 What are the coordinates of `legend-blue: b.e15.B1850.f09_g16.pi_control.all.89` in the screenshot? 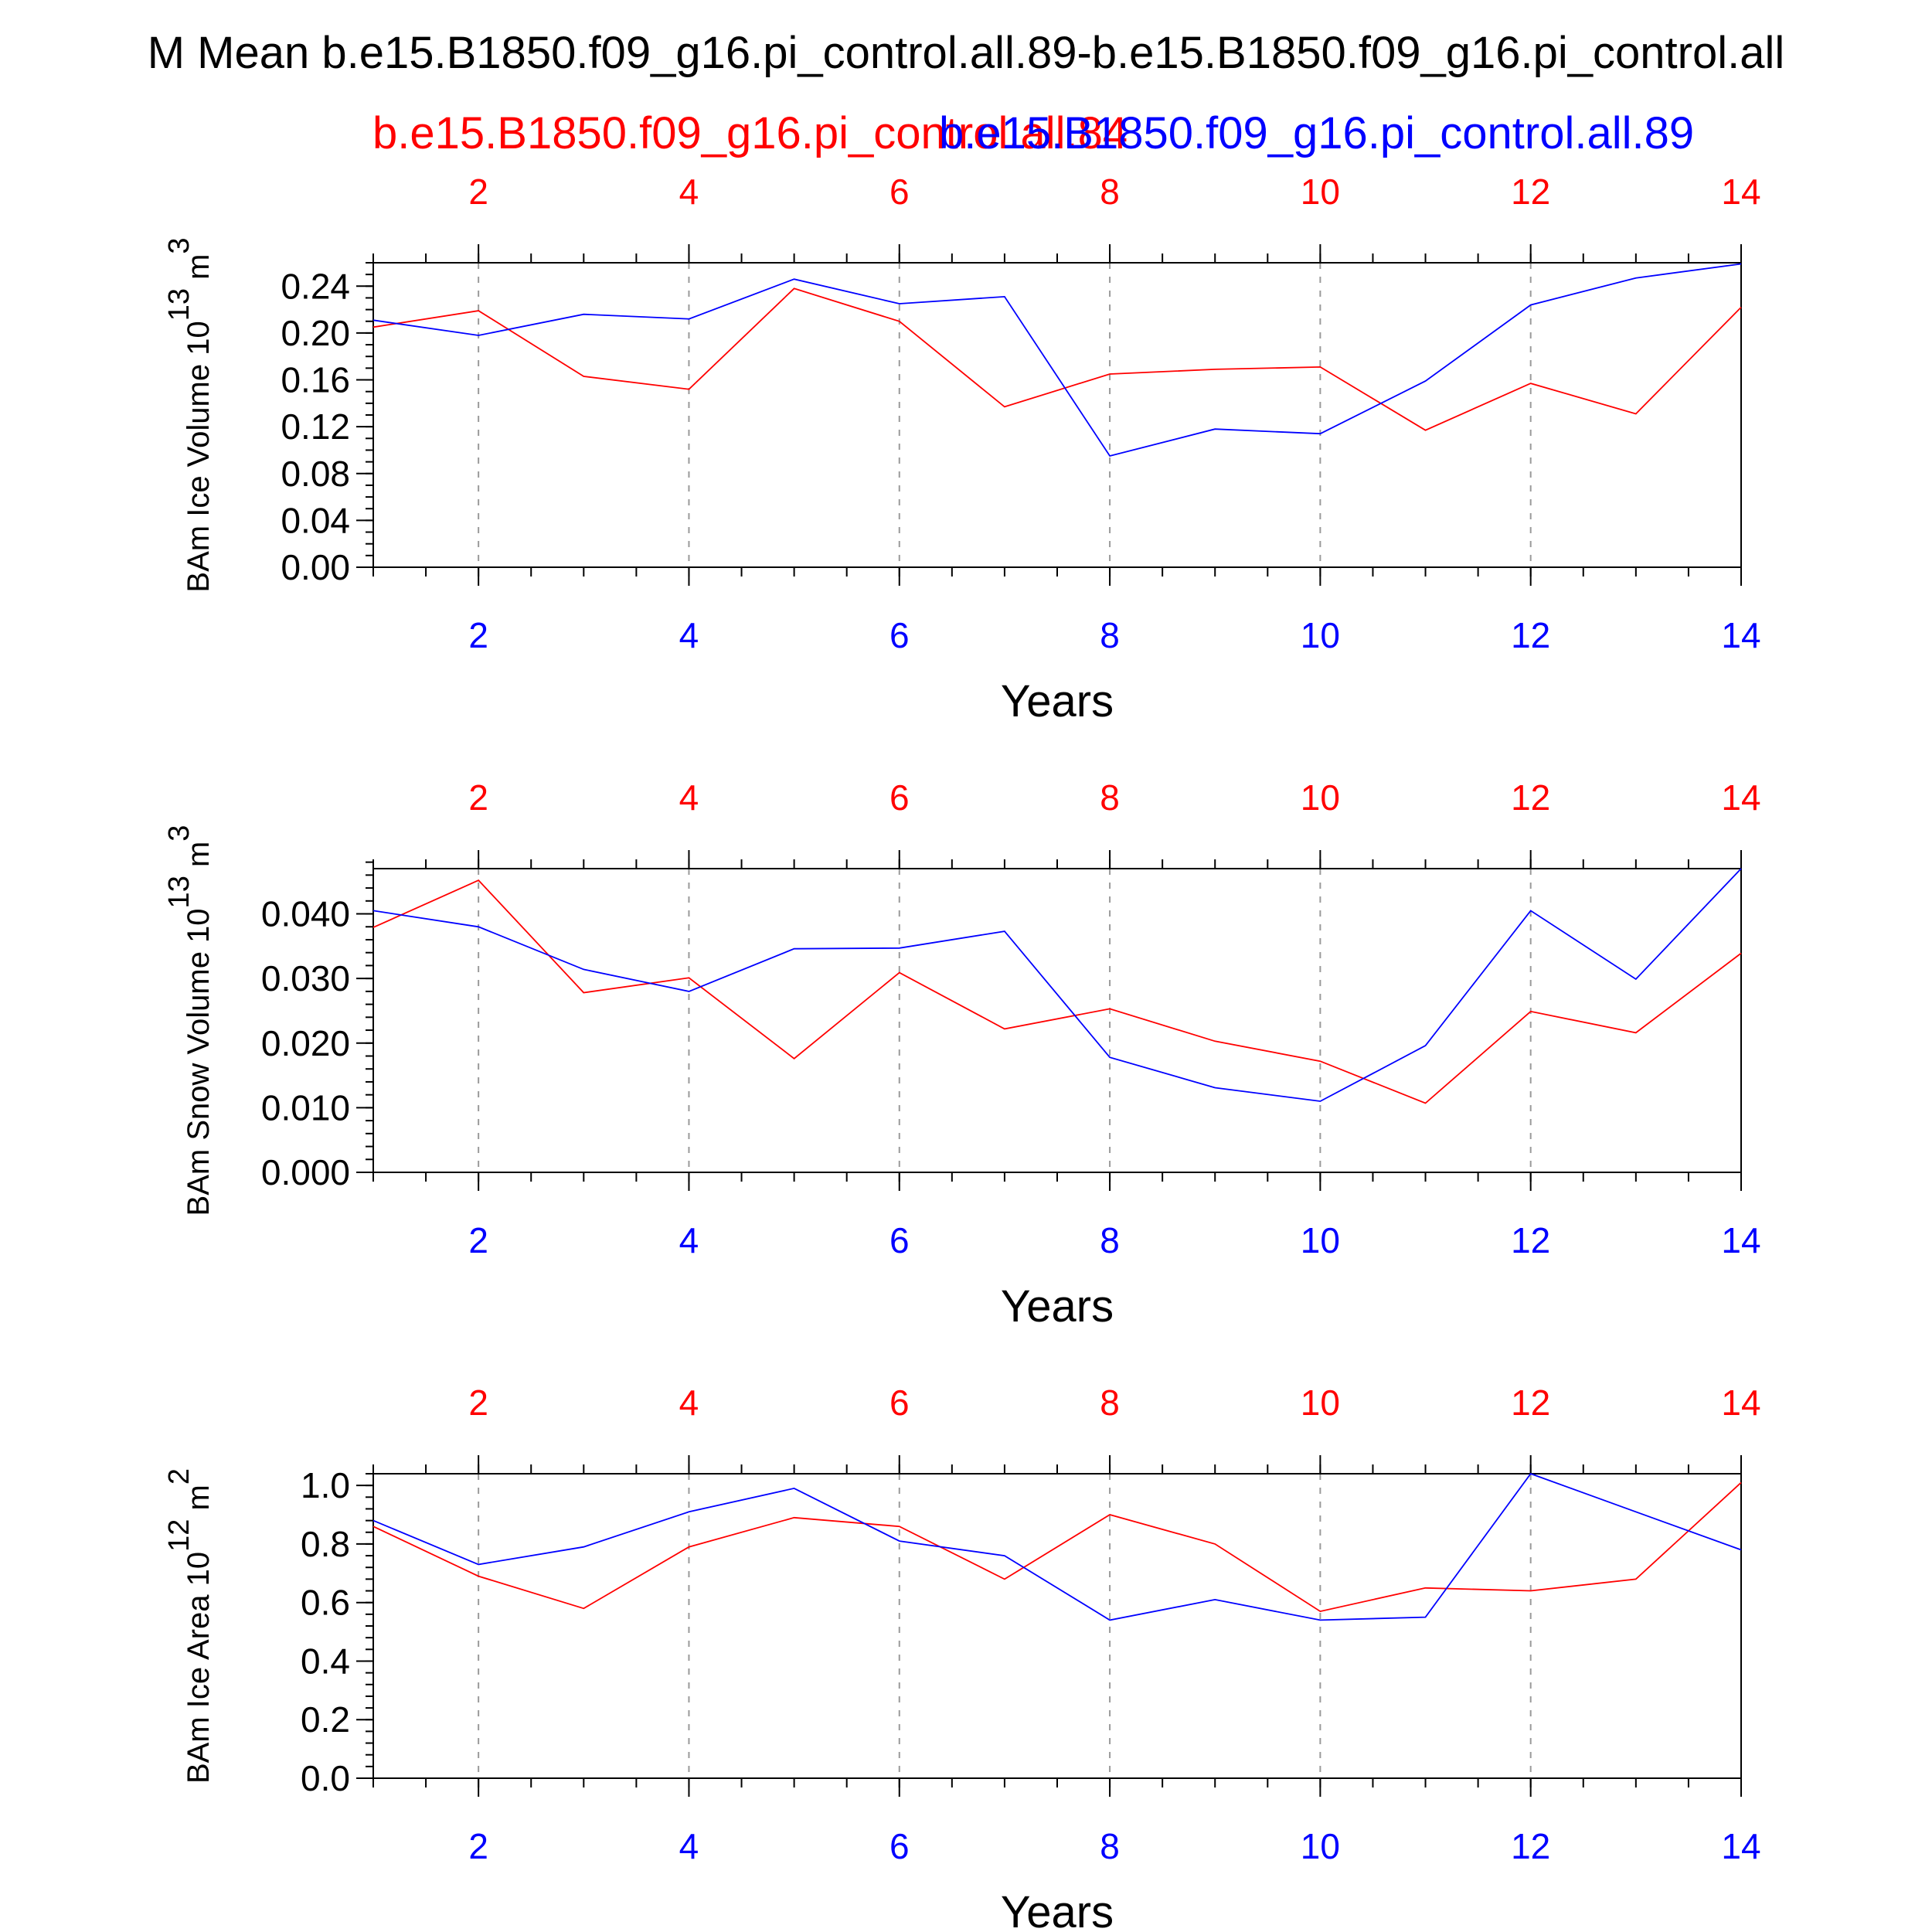 It's located at (1317, 133).